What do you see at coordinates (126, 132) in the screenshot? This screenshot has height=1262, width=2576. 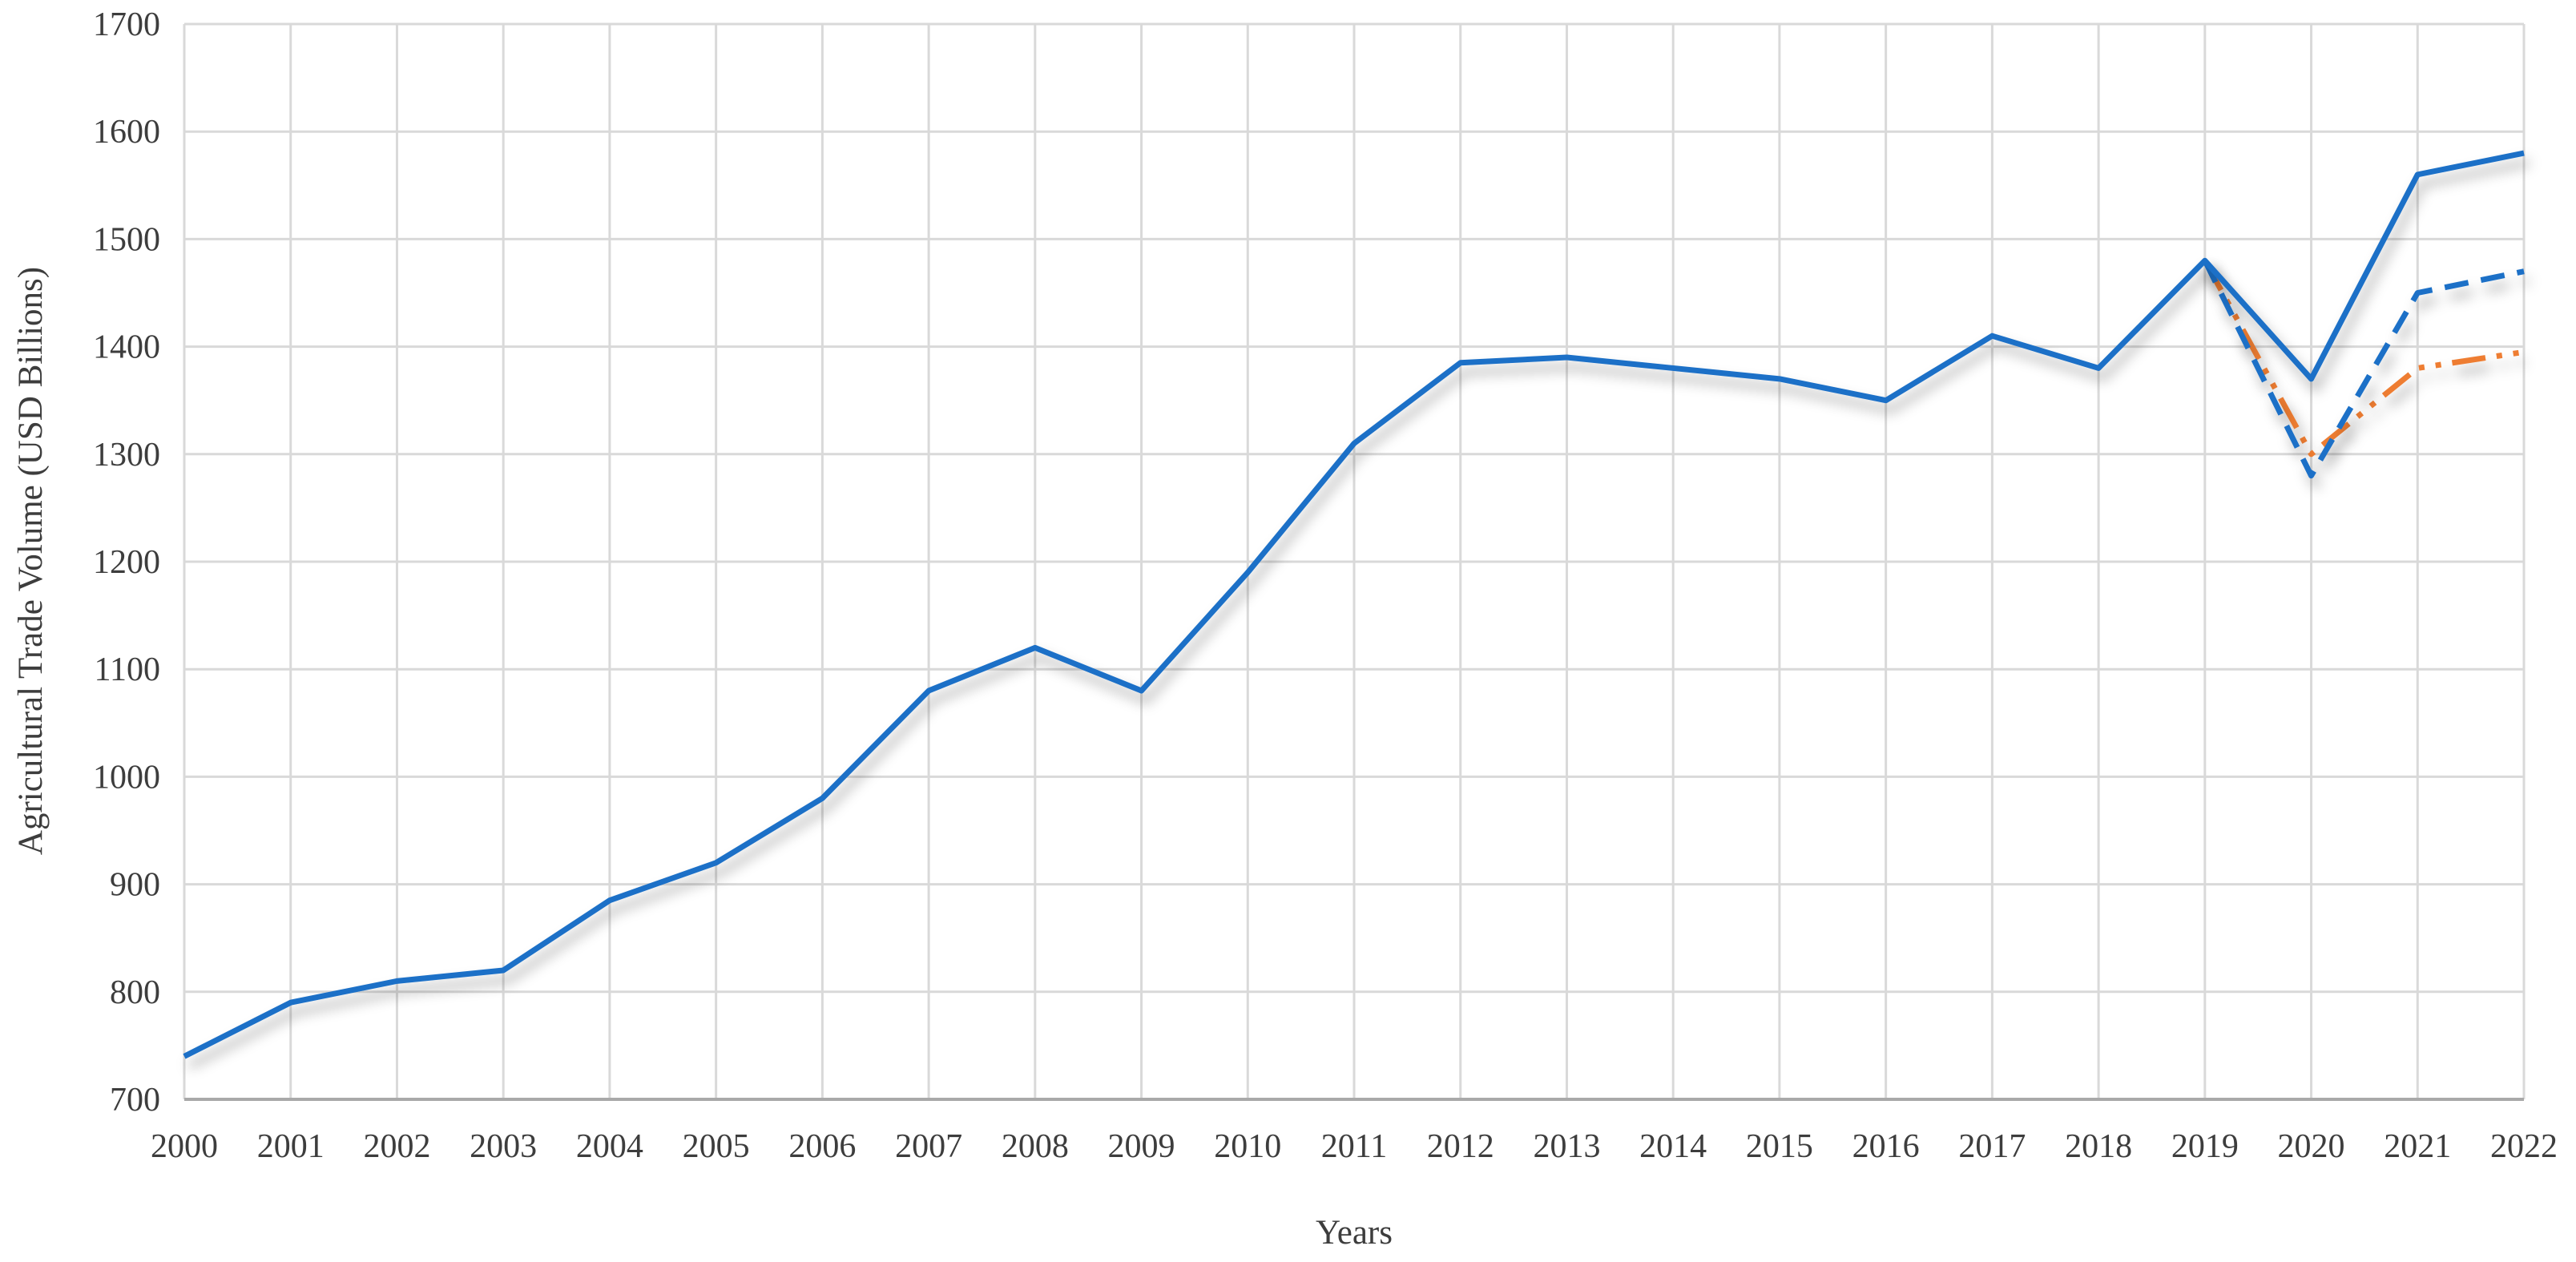 I see `y-tick-label-1600: 1600` at bounding box center [126, 132].